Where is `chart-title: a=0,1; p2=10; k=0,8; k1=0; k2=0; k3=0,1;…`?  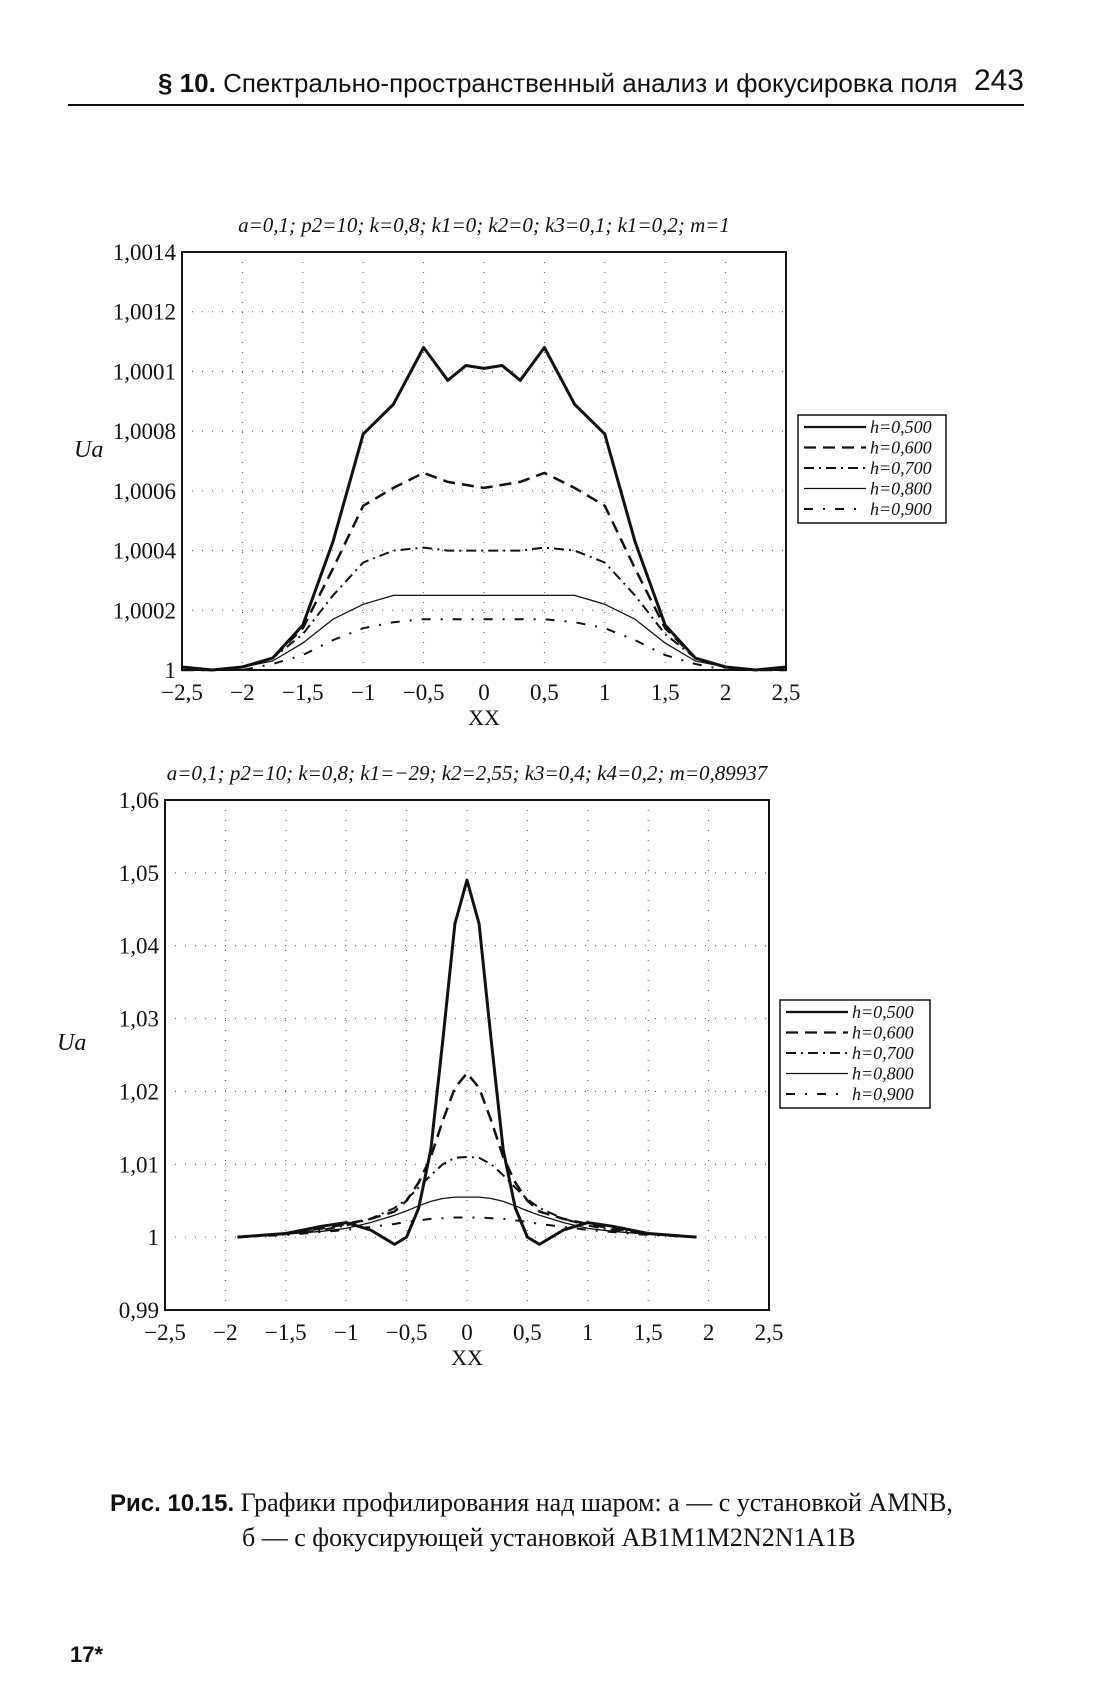 chart-title: a=0,1; p2=10; k=0,8; k1=0; k2=0; k3=0,1;… is located at coordinates (484, 225).